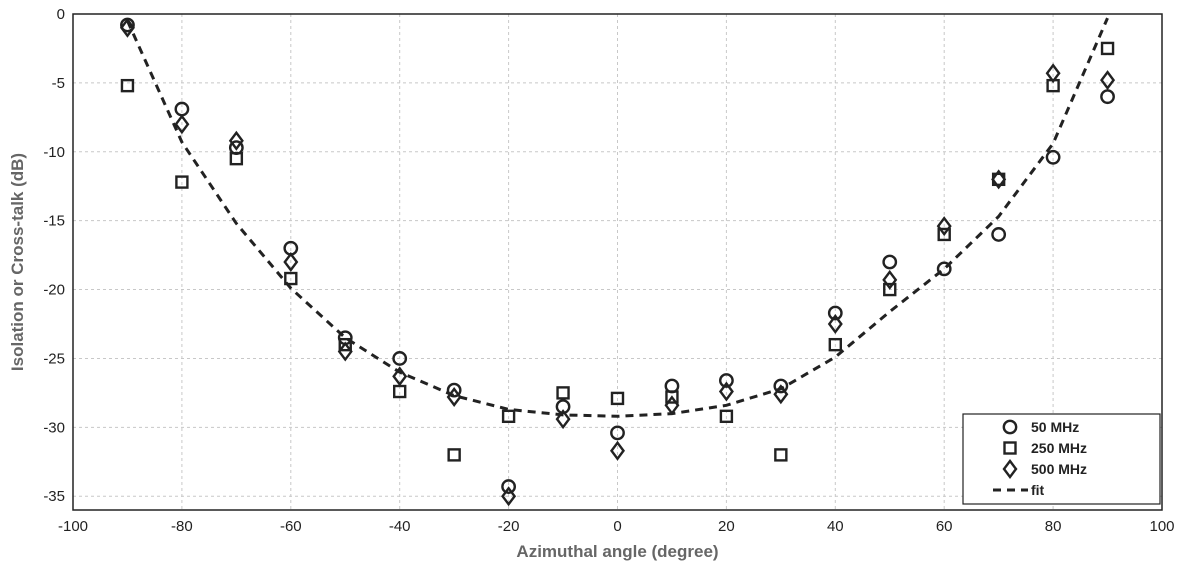 Image resolution: width=1178 pixels, height=570 pixels. What do you see at coordinates (1040, 458) in the screenshot?
I see `legend-entries: 50 MHz 250 MHz 500 MHz fit` at bounding box center [1040, 458].